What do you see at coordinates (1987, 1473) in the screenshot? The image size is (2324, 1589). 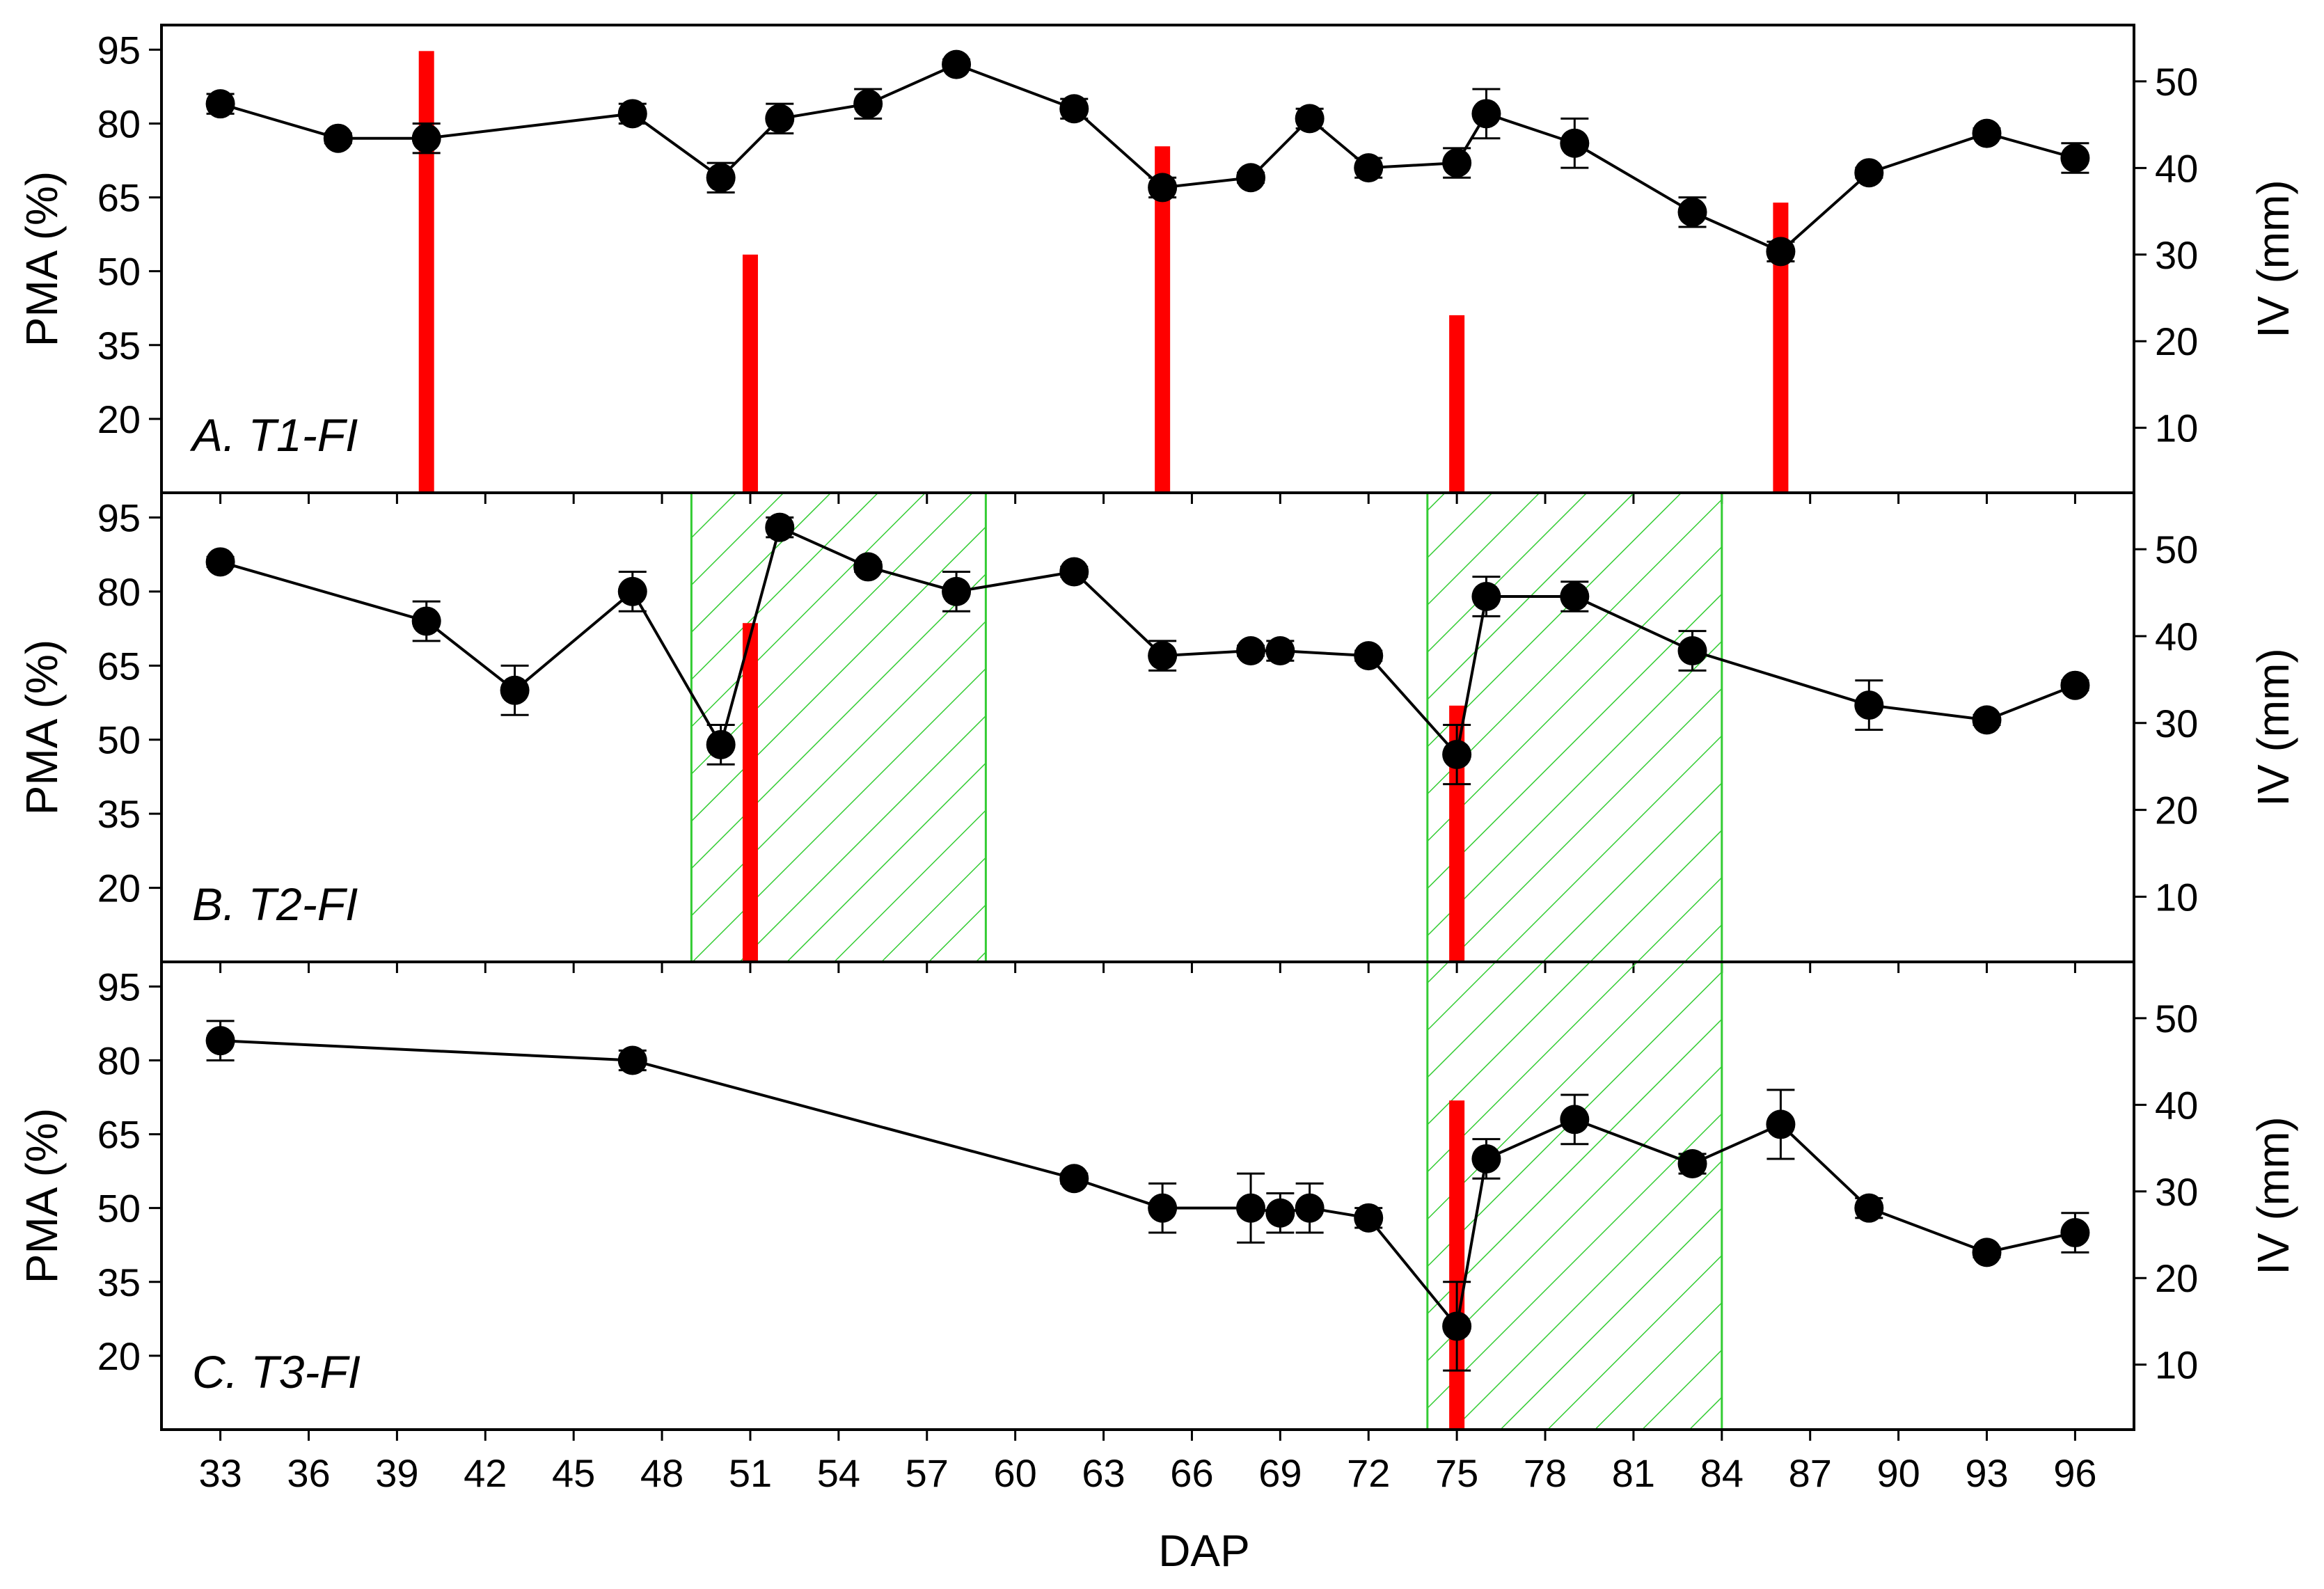 I see `x-tick-label: 93` at bounding box center [1987, 1473].